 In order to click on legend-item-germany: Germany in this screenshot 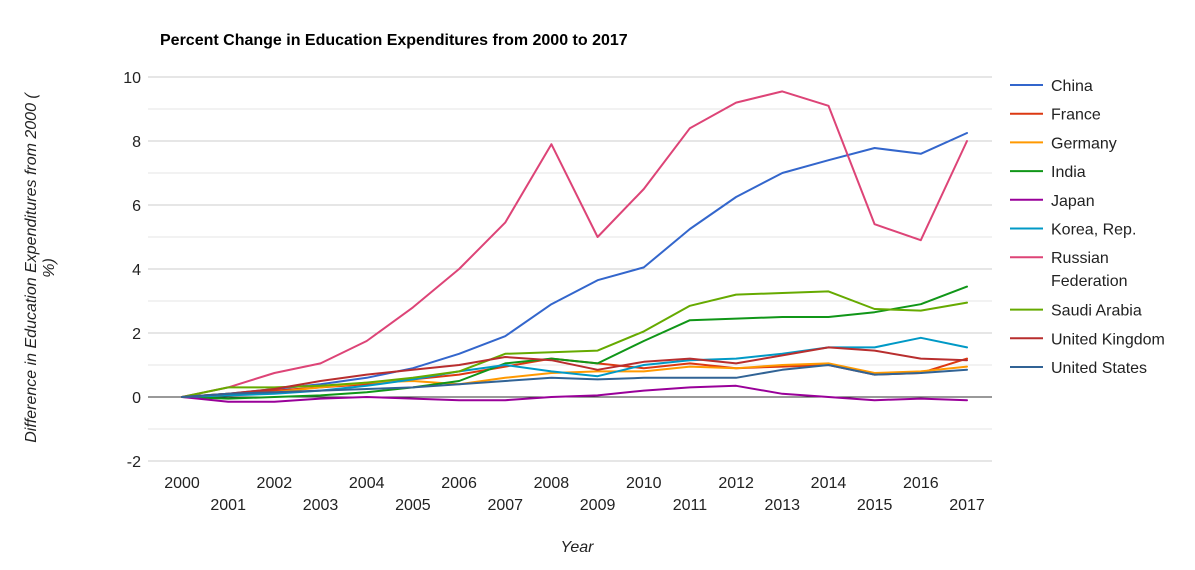, I will do `click(1063, 143)`.